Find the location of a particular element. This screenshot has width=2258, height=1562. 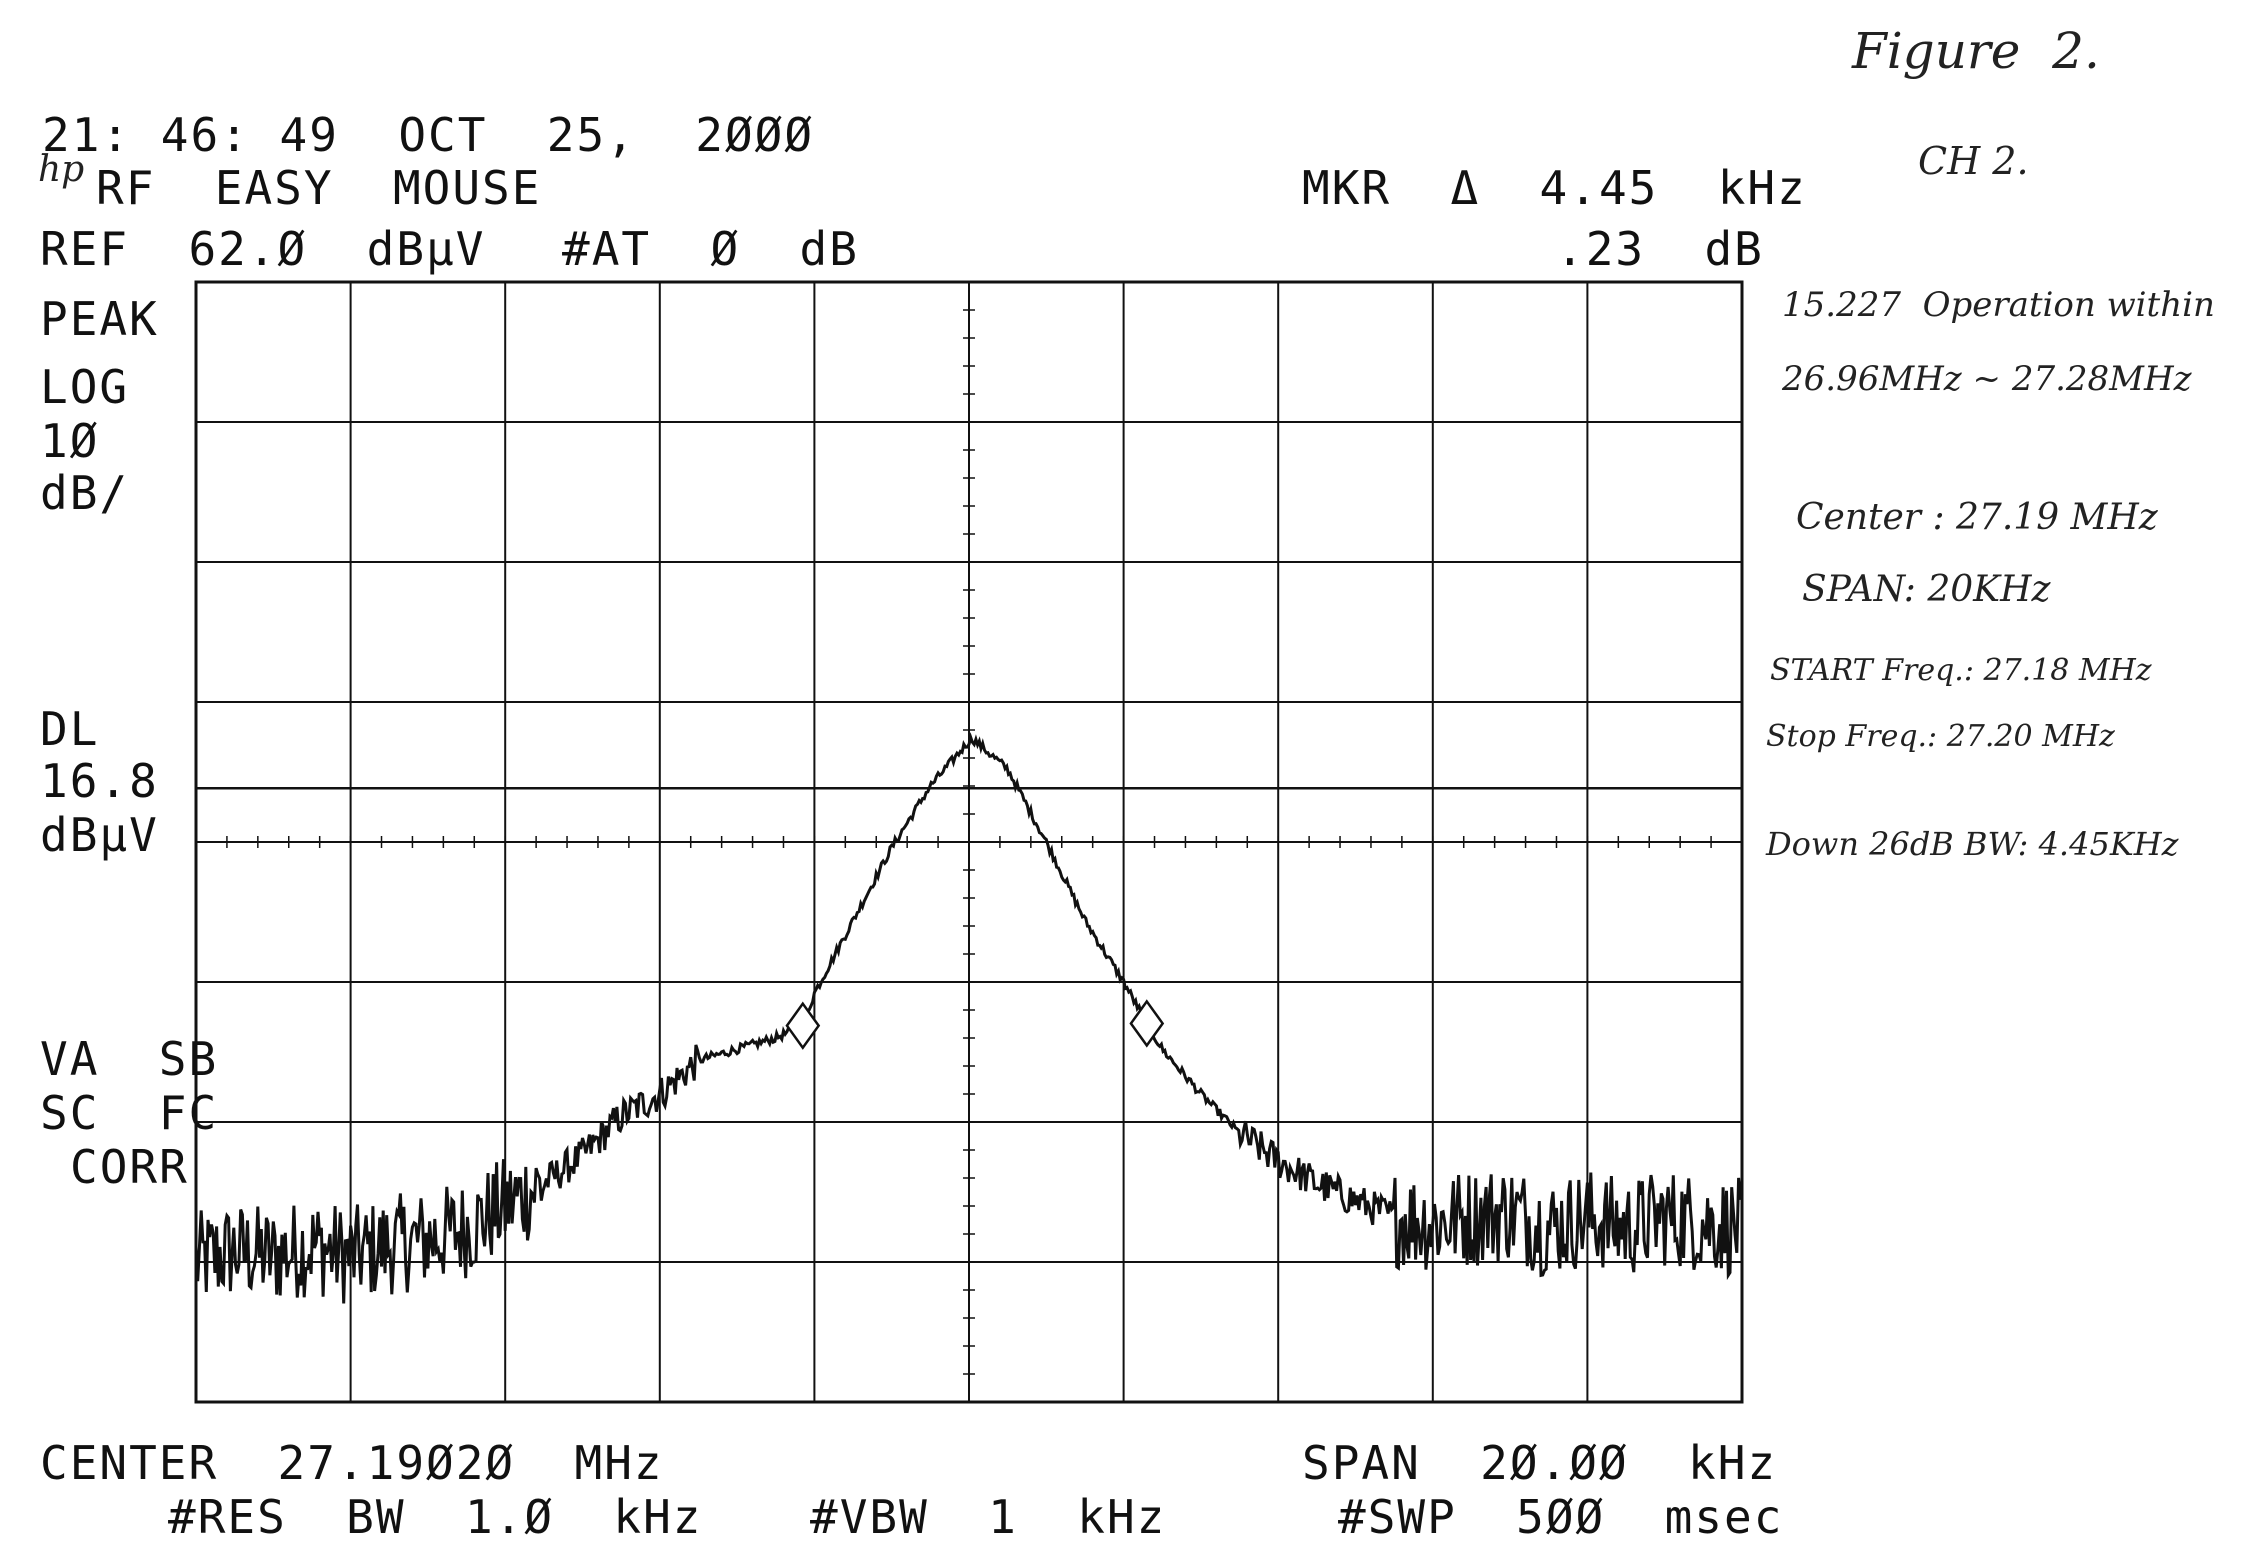

note-start: START Freq.: 27.18 MHz is located at coordinates (1961, 670).